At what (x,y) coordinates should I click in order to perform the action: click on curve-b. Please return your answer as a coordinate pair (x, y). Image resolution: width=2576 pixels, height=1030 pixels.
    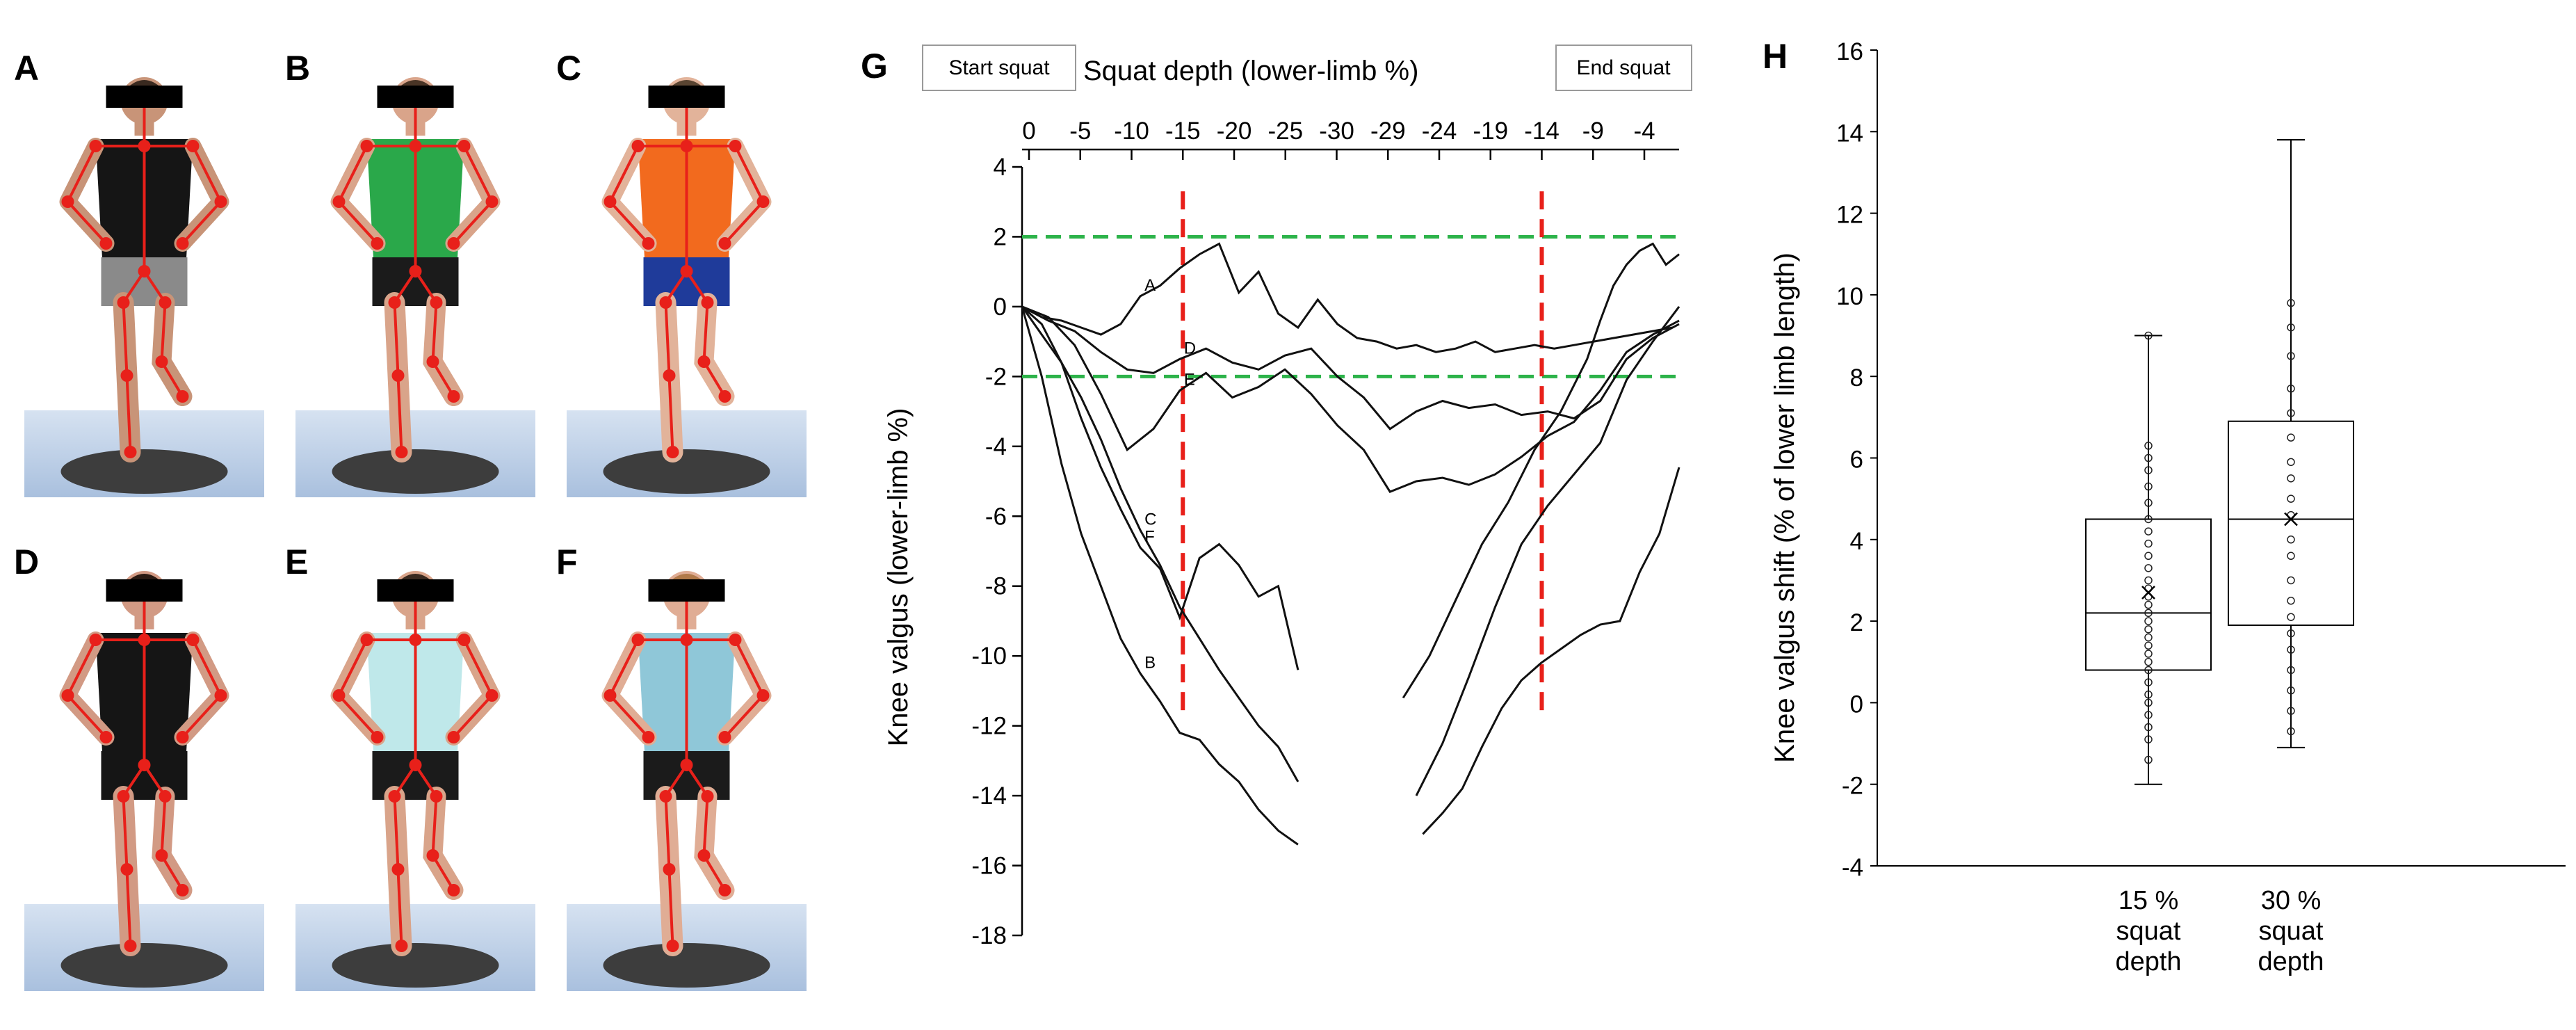
    Looking at the image, I should click on (1551, 651).